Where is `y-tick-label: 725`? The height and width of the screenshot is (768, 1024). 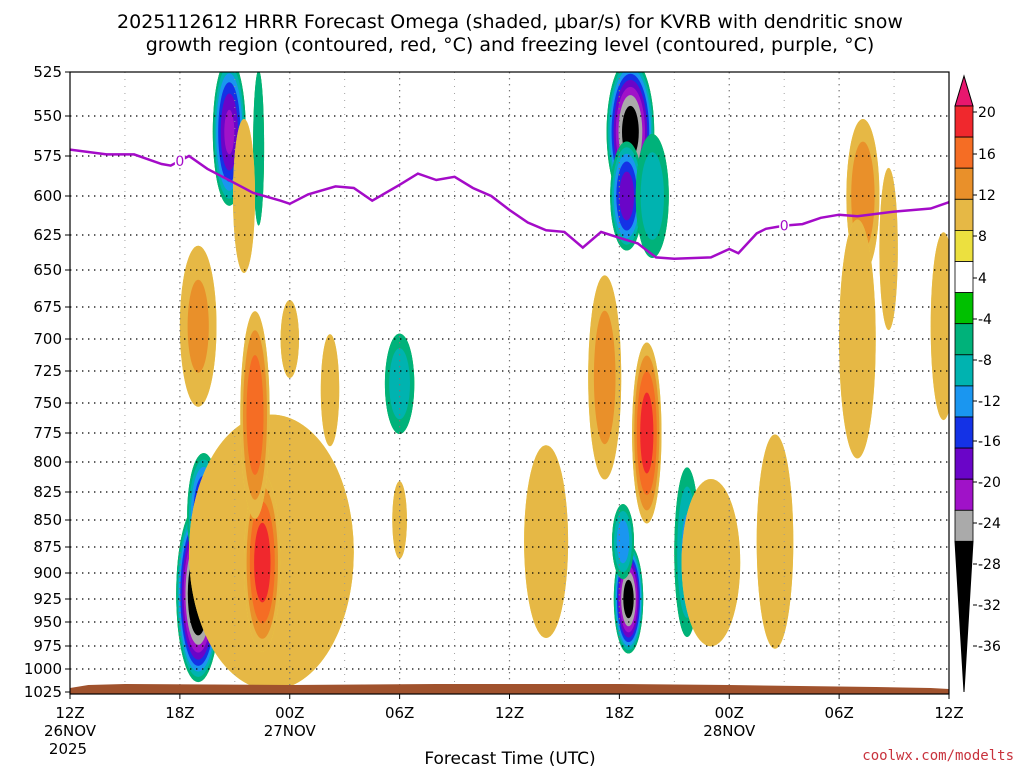 y-tick-label: 725 is located at coordinates (47, 371).